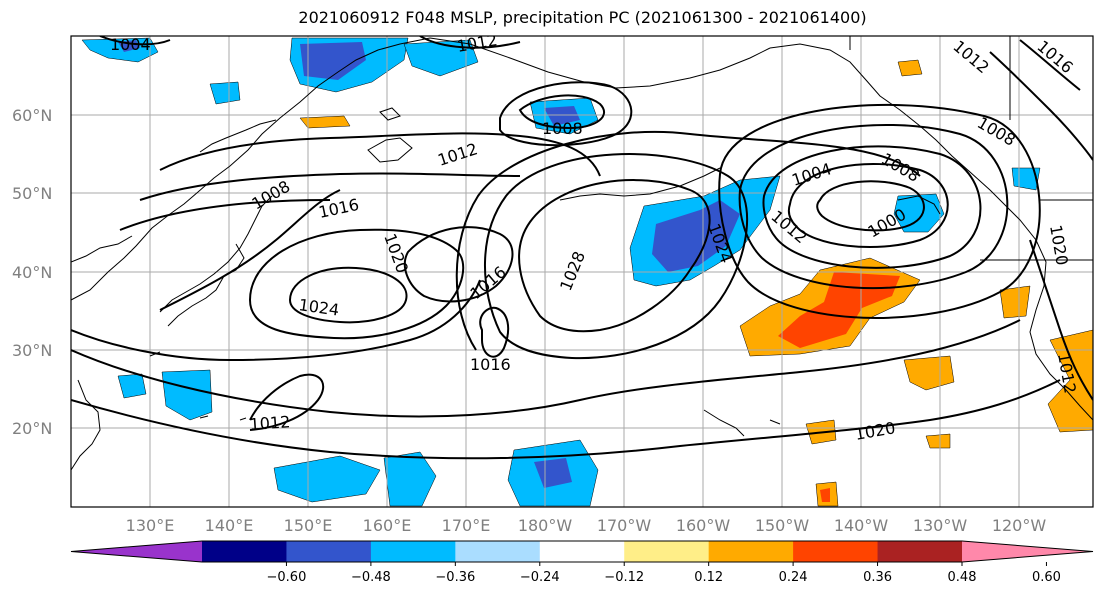 The image size is (1105, 601). Describe the element at coordinates (562, 128) in the screenshot. I see `isobar-label: 1008` at that location.